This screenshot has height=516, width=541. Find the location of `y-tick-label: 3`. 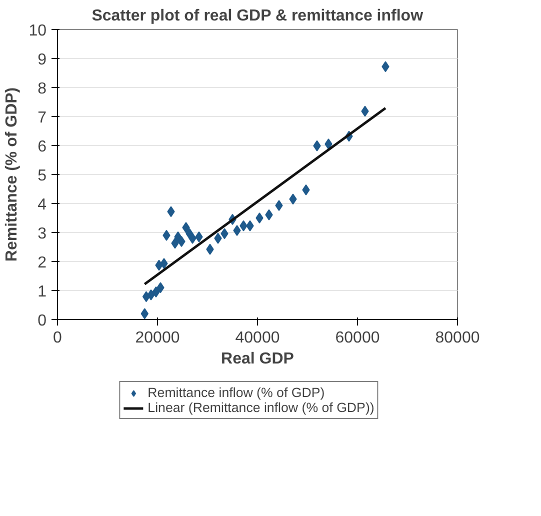

y-tick-label: 3 is located at coordinates (42, 234).